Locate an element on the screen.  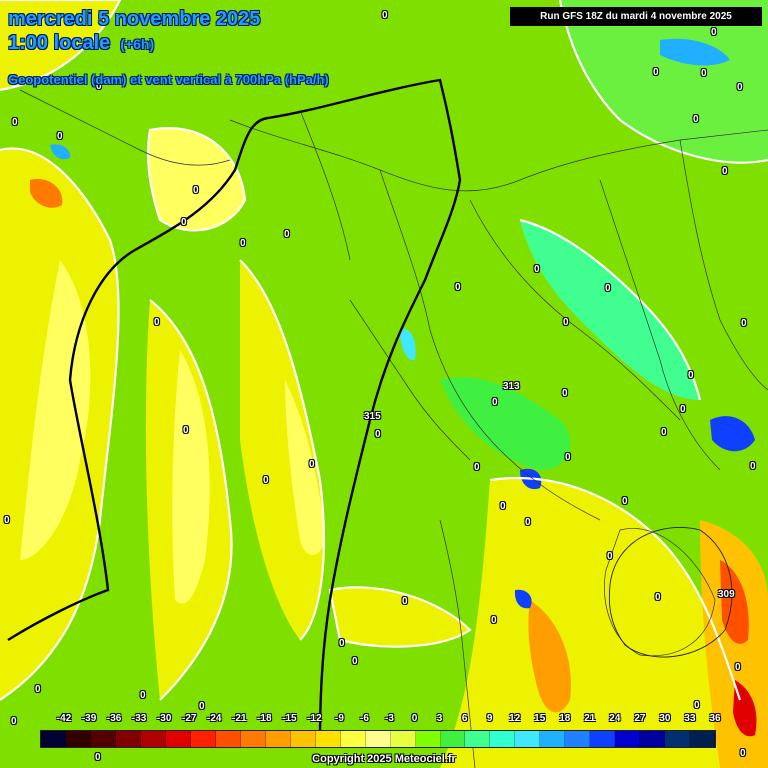
color-scale-legend is located at coordinates (378, 739).